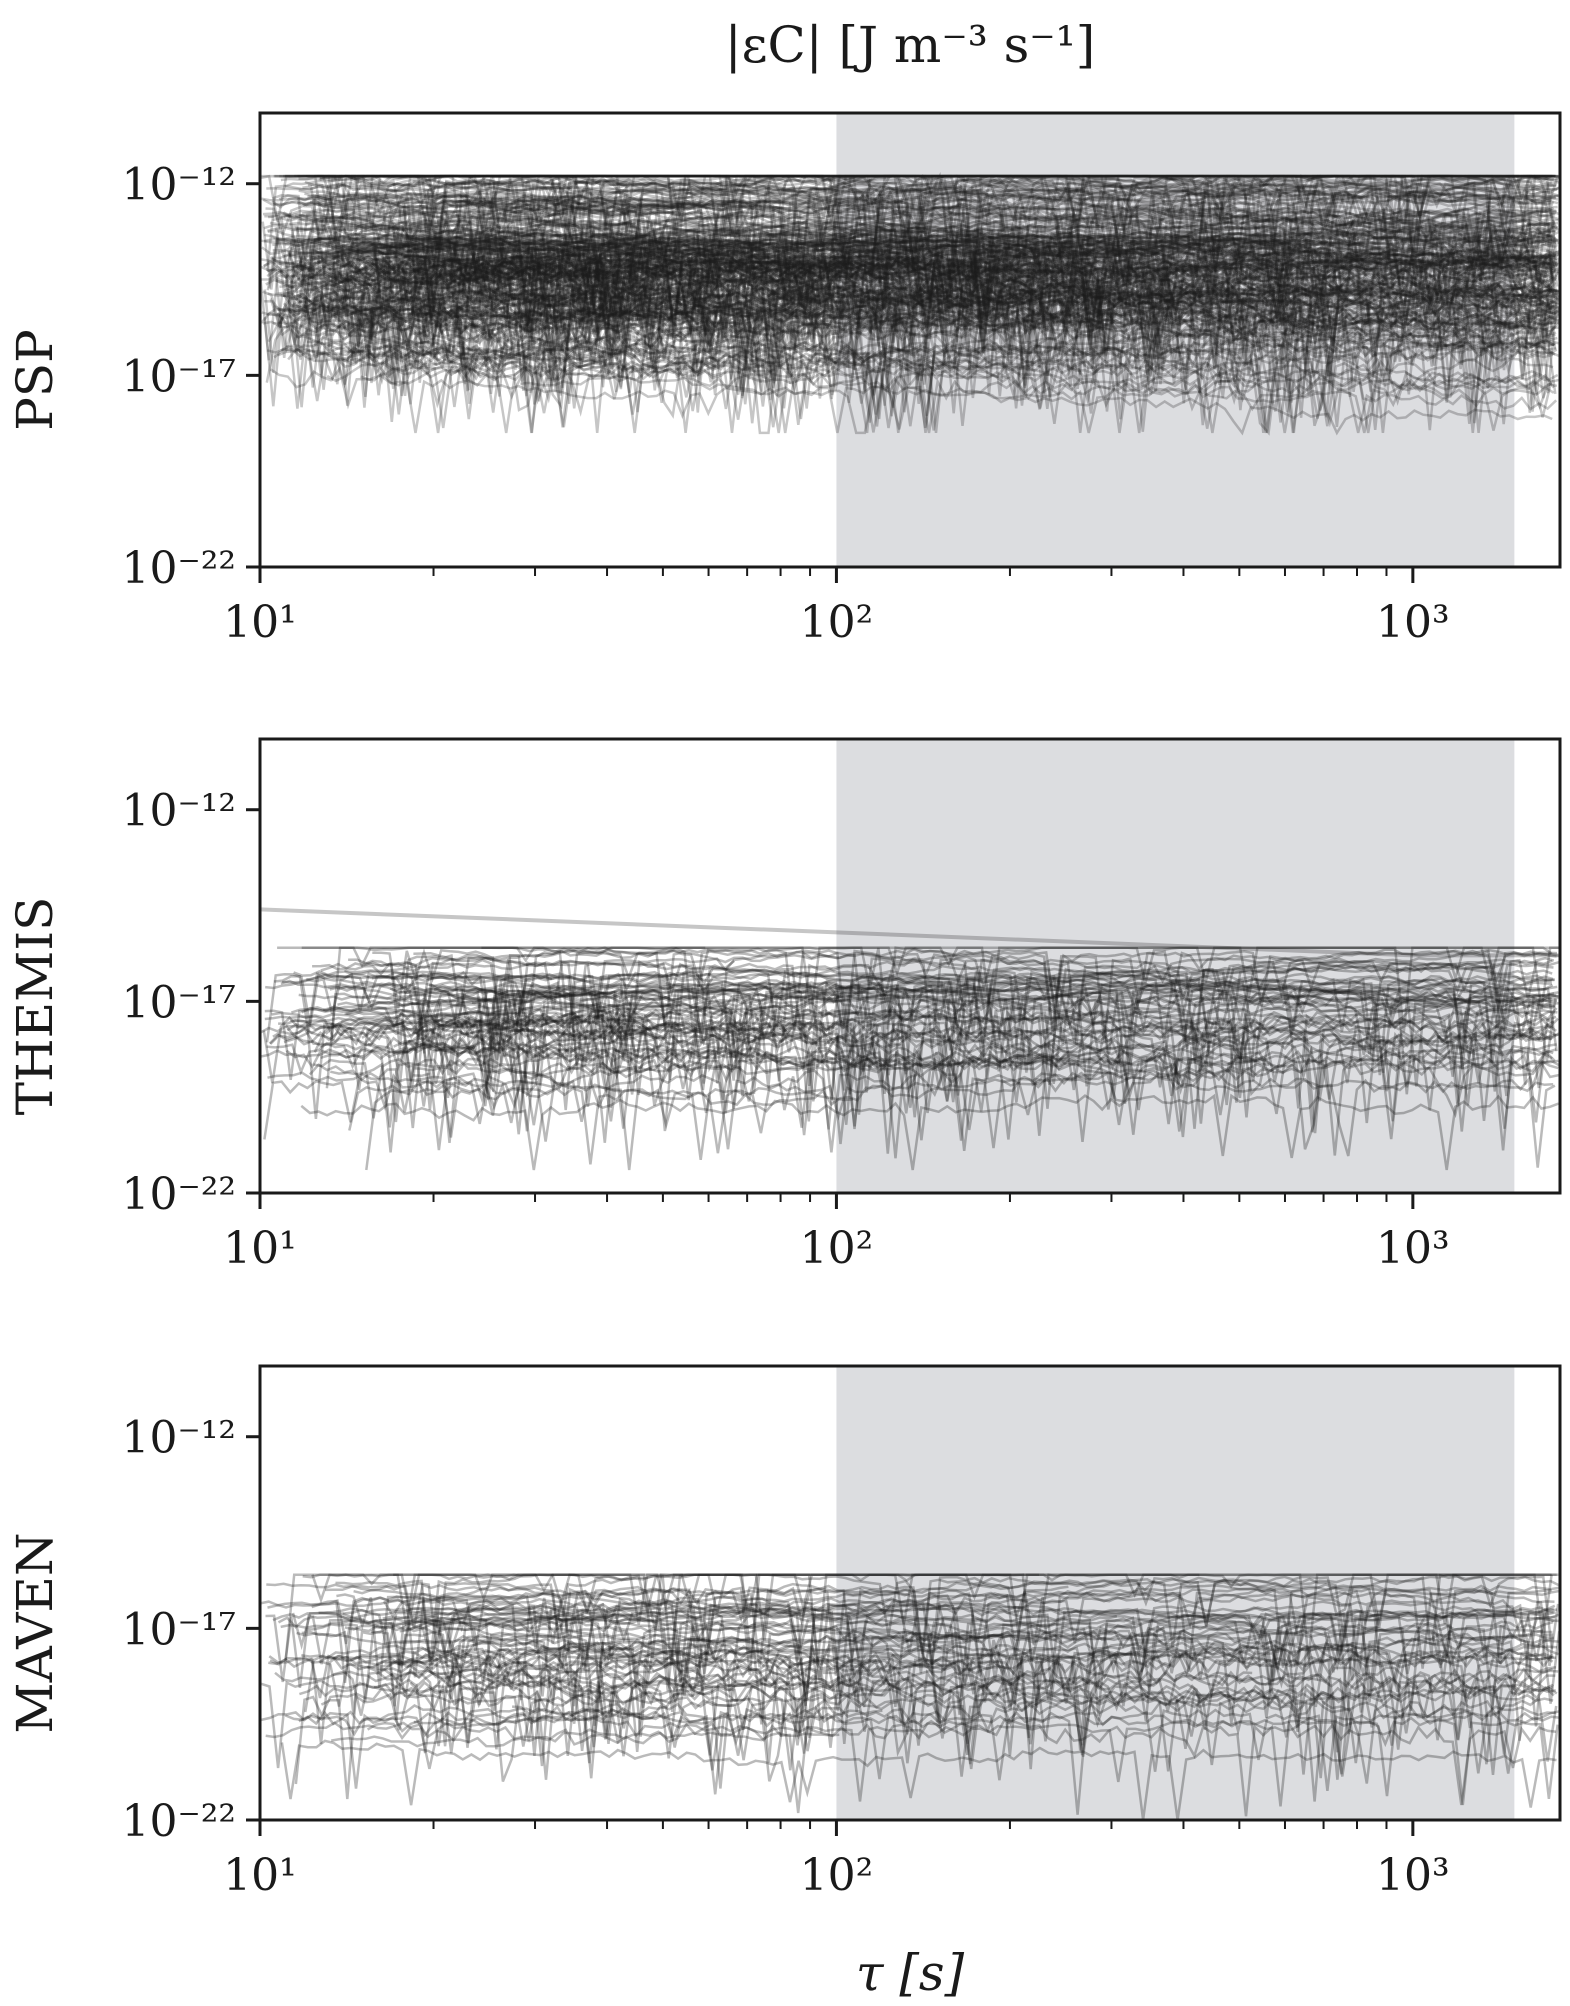 The image size is (1570, 2006). What do you see at coordinates (837, 622) in the screenshot?
I see `x-tick-label: 10²` at bounding box center [837, 622].